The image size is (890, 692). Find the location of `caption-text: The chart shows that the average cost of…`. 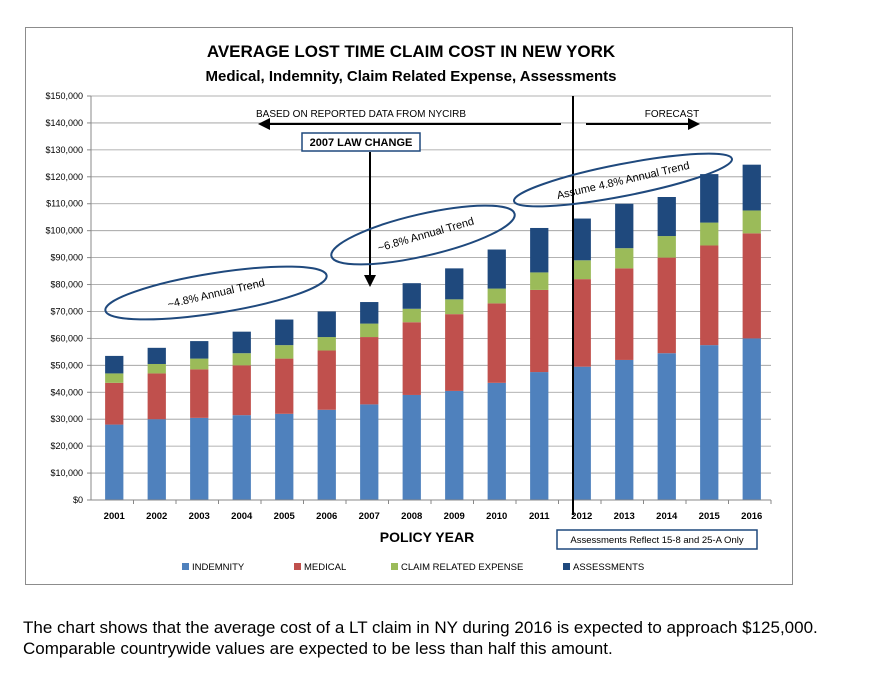

caption-text: The chart shows that the average cost of… is located at coordinates (420, 638).